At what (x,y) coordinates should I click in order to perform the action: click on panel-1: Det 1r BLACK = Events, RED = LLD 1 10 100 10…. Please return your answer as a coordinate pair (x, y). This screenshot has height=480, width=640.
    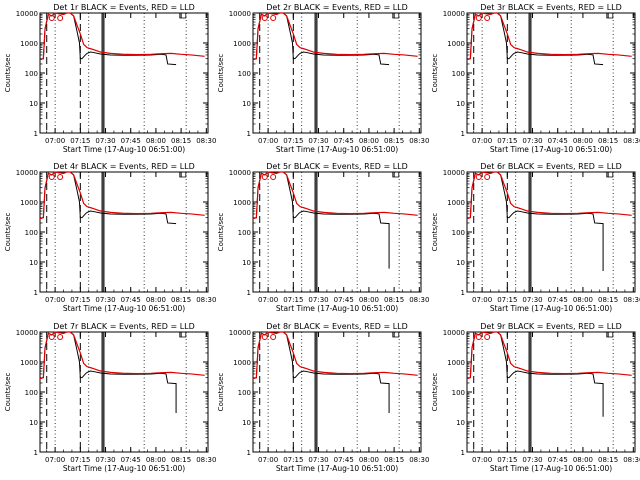
    Looking at the image, I should click on (110, 78).